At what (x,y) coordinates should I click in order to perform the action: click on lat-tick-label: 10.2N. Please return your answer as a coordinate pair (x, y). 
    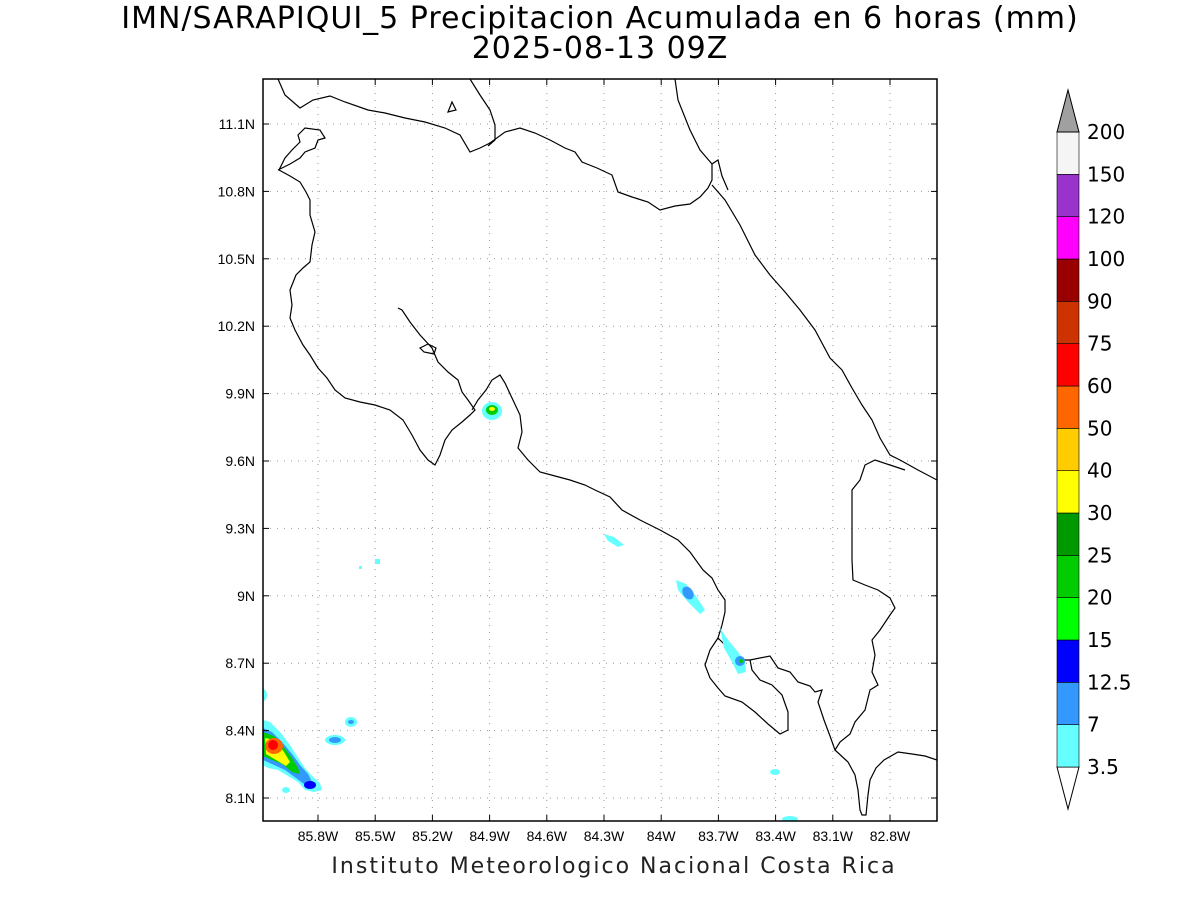
    Looking at the image, I should click on (236, 326).